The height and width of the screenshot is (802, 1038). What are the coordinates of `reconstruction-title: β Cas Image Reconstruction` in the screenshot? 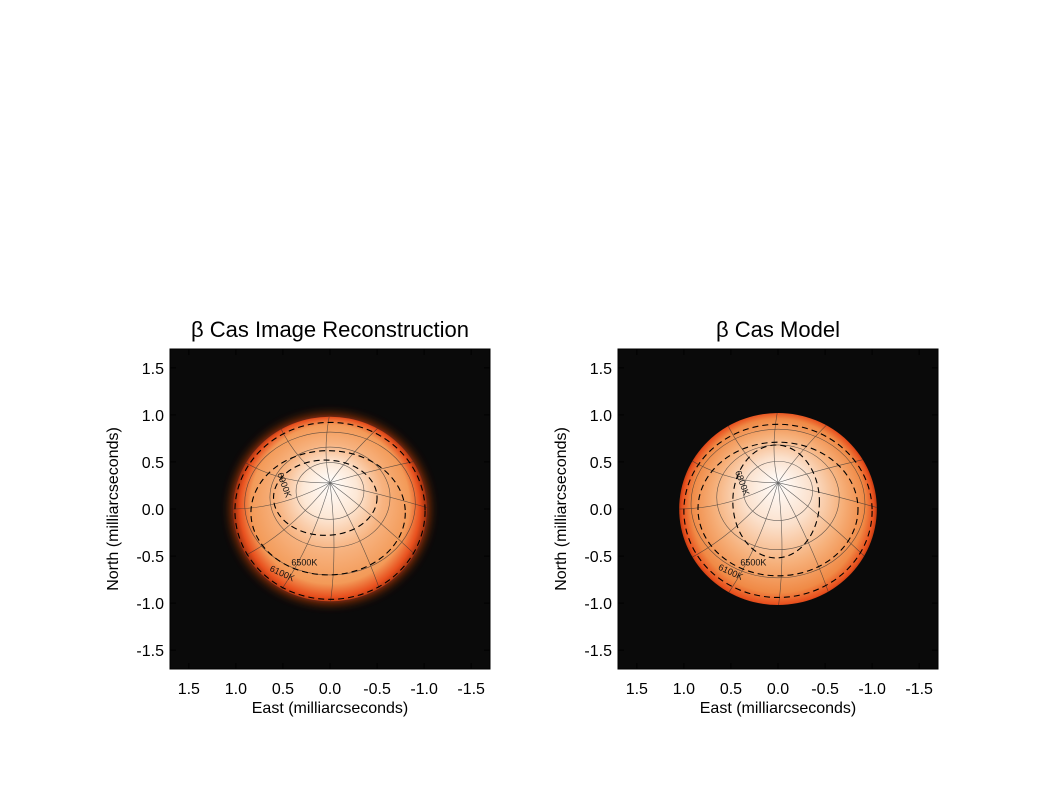 It's located at (330, 329).